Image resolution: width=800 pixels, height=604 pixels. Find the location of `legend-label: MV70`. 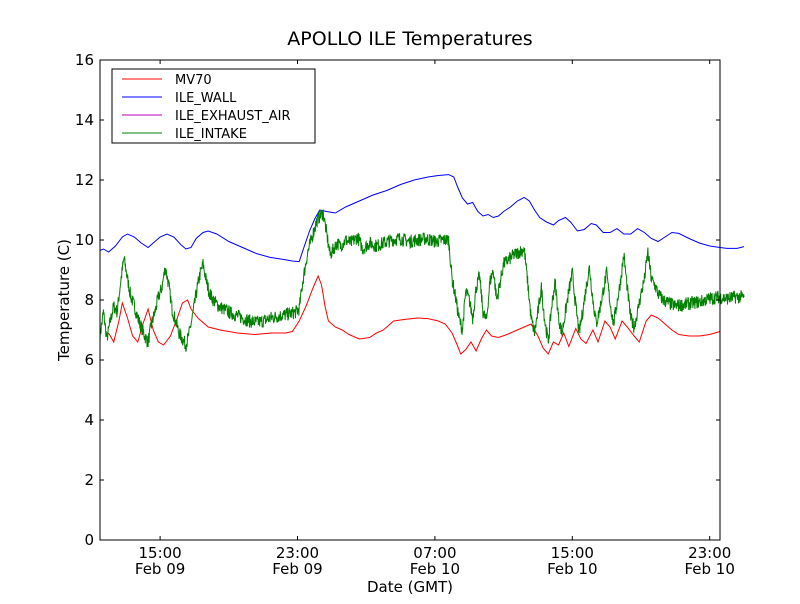

legend-label: MV70 is located at coordinates (193, 80).